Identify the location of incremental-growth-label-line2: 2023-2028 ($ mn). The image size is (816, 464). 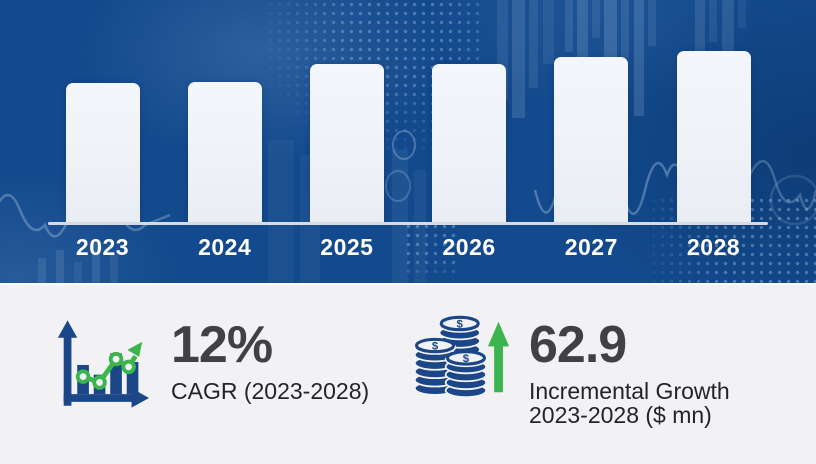
(620, 415).